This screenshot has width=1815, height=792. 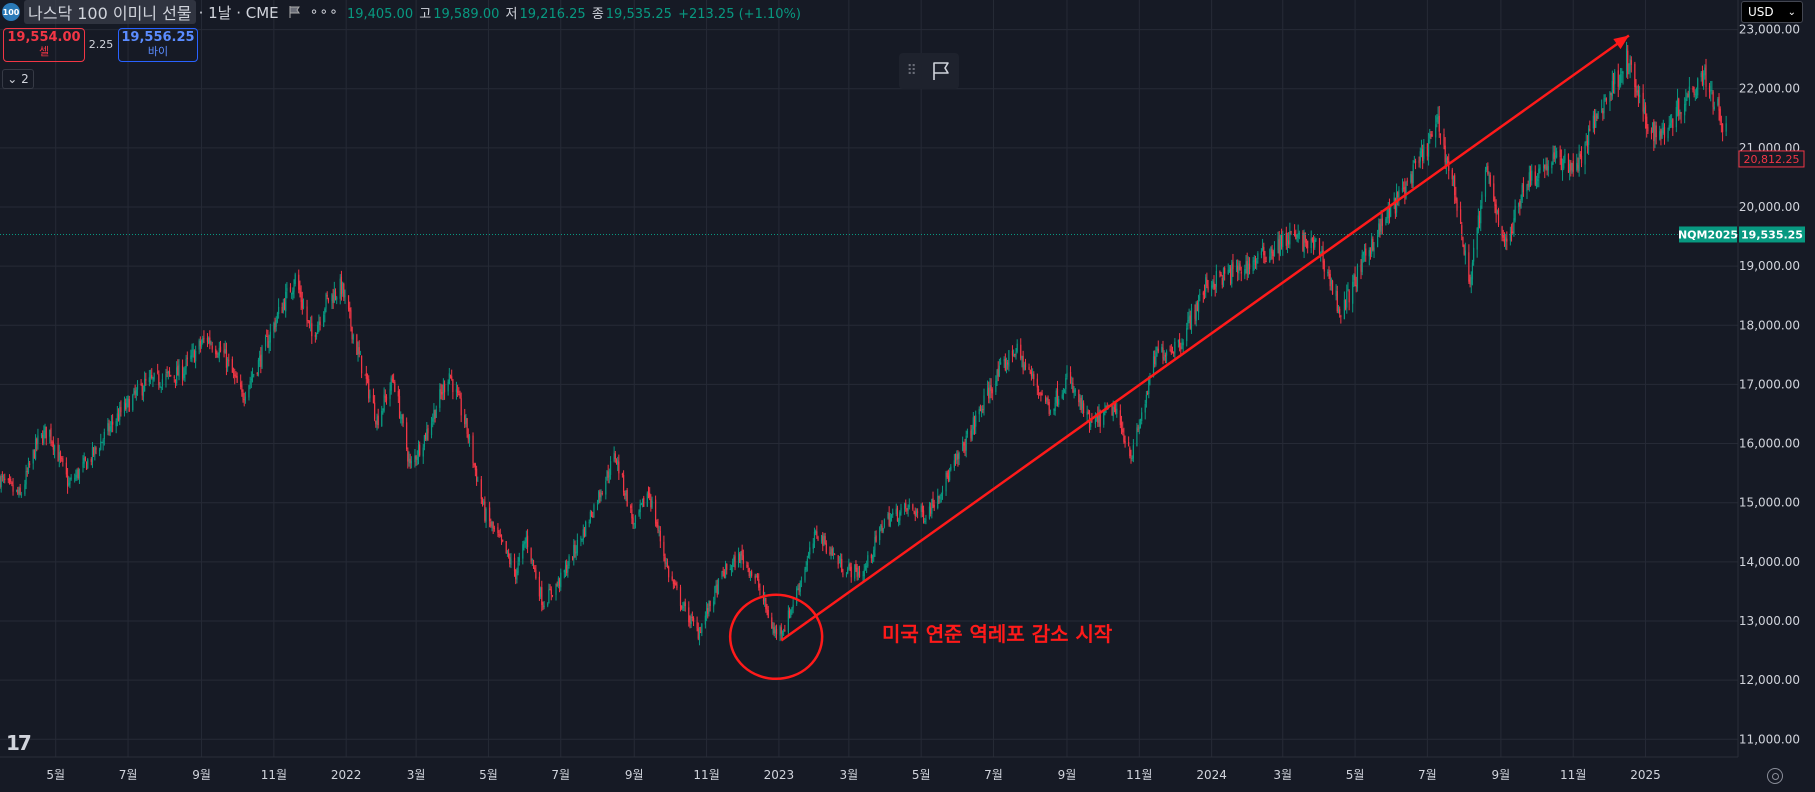 I want to click on x-tick-label: 5월, so click(x=921, y=775).